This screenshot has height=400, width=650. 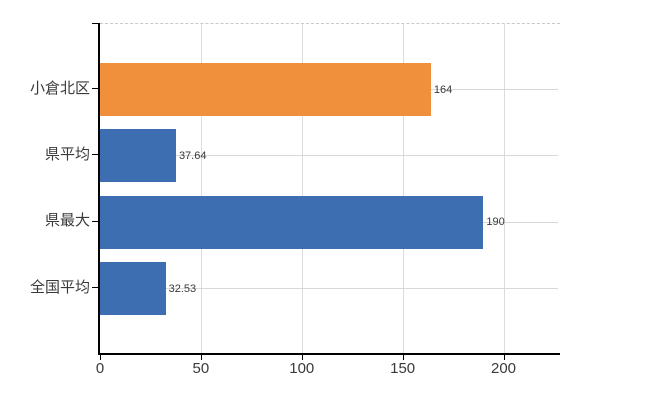 What do you see at coordinates (192, 155) in the screenshot?
I see `bar-value-label: 37.64` at bounding box center [192, 155].